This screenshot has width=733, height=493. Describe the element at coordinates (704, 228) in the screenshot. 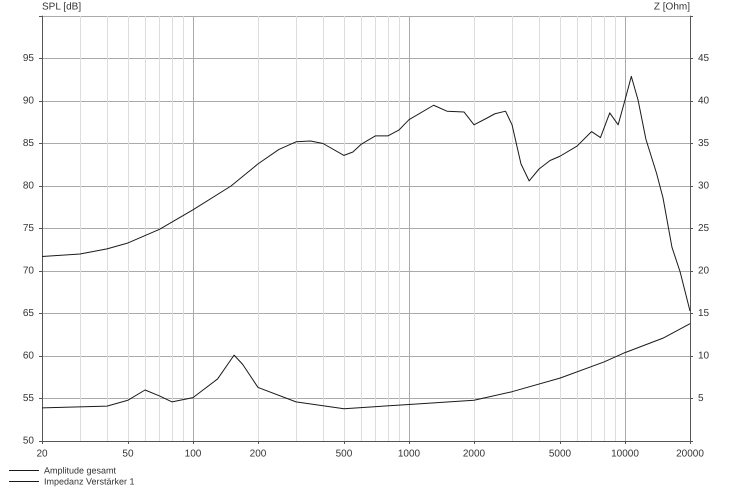

I see `y2-tick-label: 25` at that location.